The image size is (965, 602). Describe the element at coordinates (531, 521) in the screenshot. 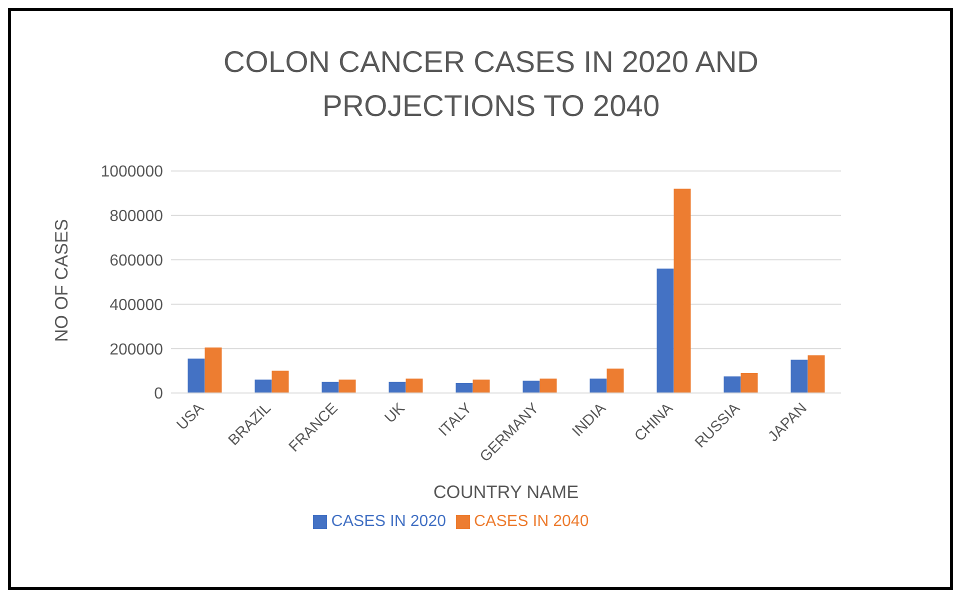

I see `legend-label: CASES IN 2040` at that location.